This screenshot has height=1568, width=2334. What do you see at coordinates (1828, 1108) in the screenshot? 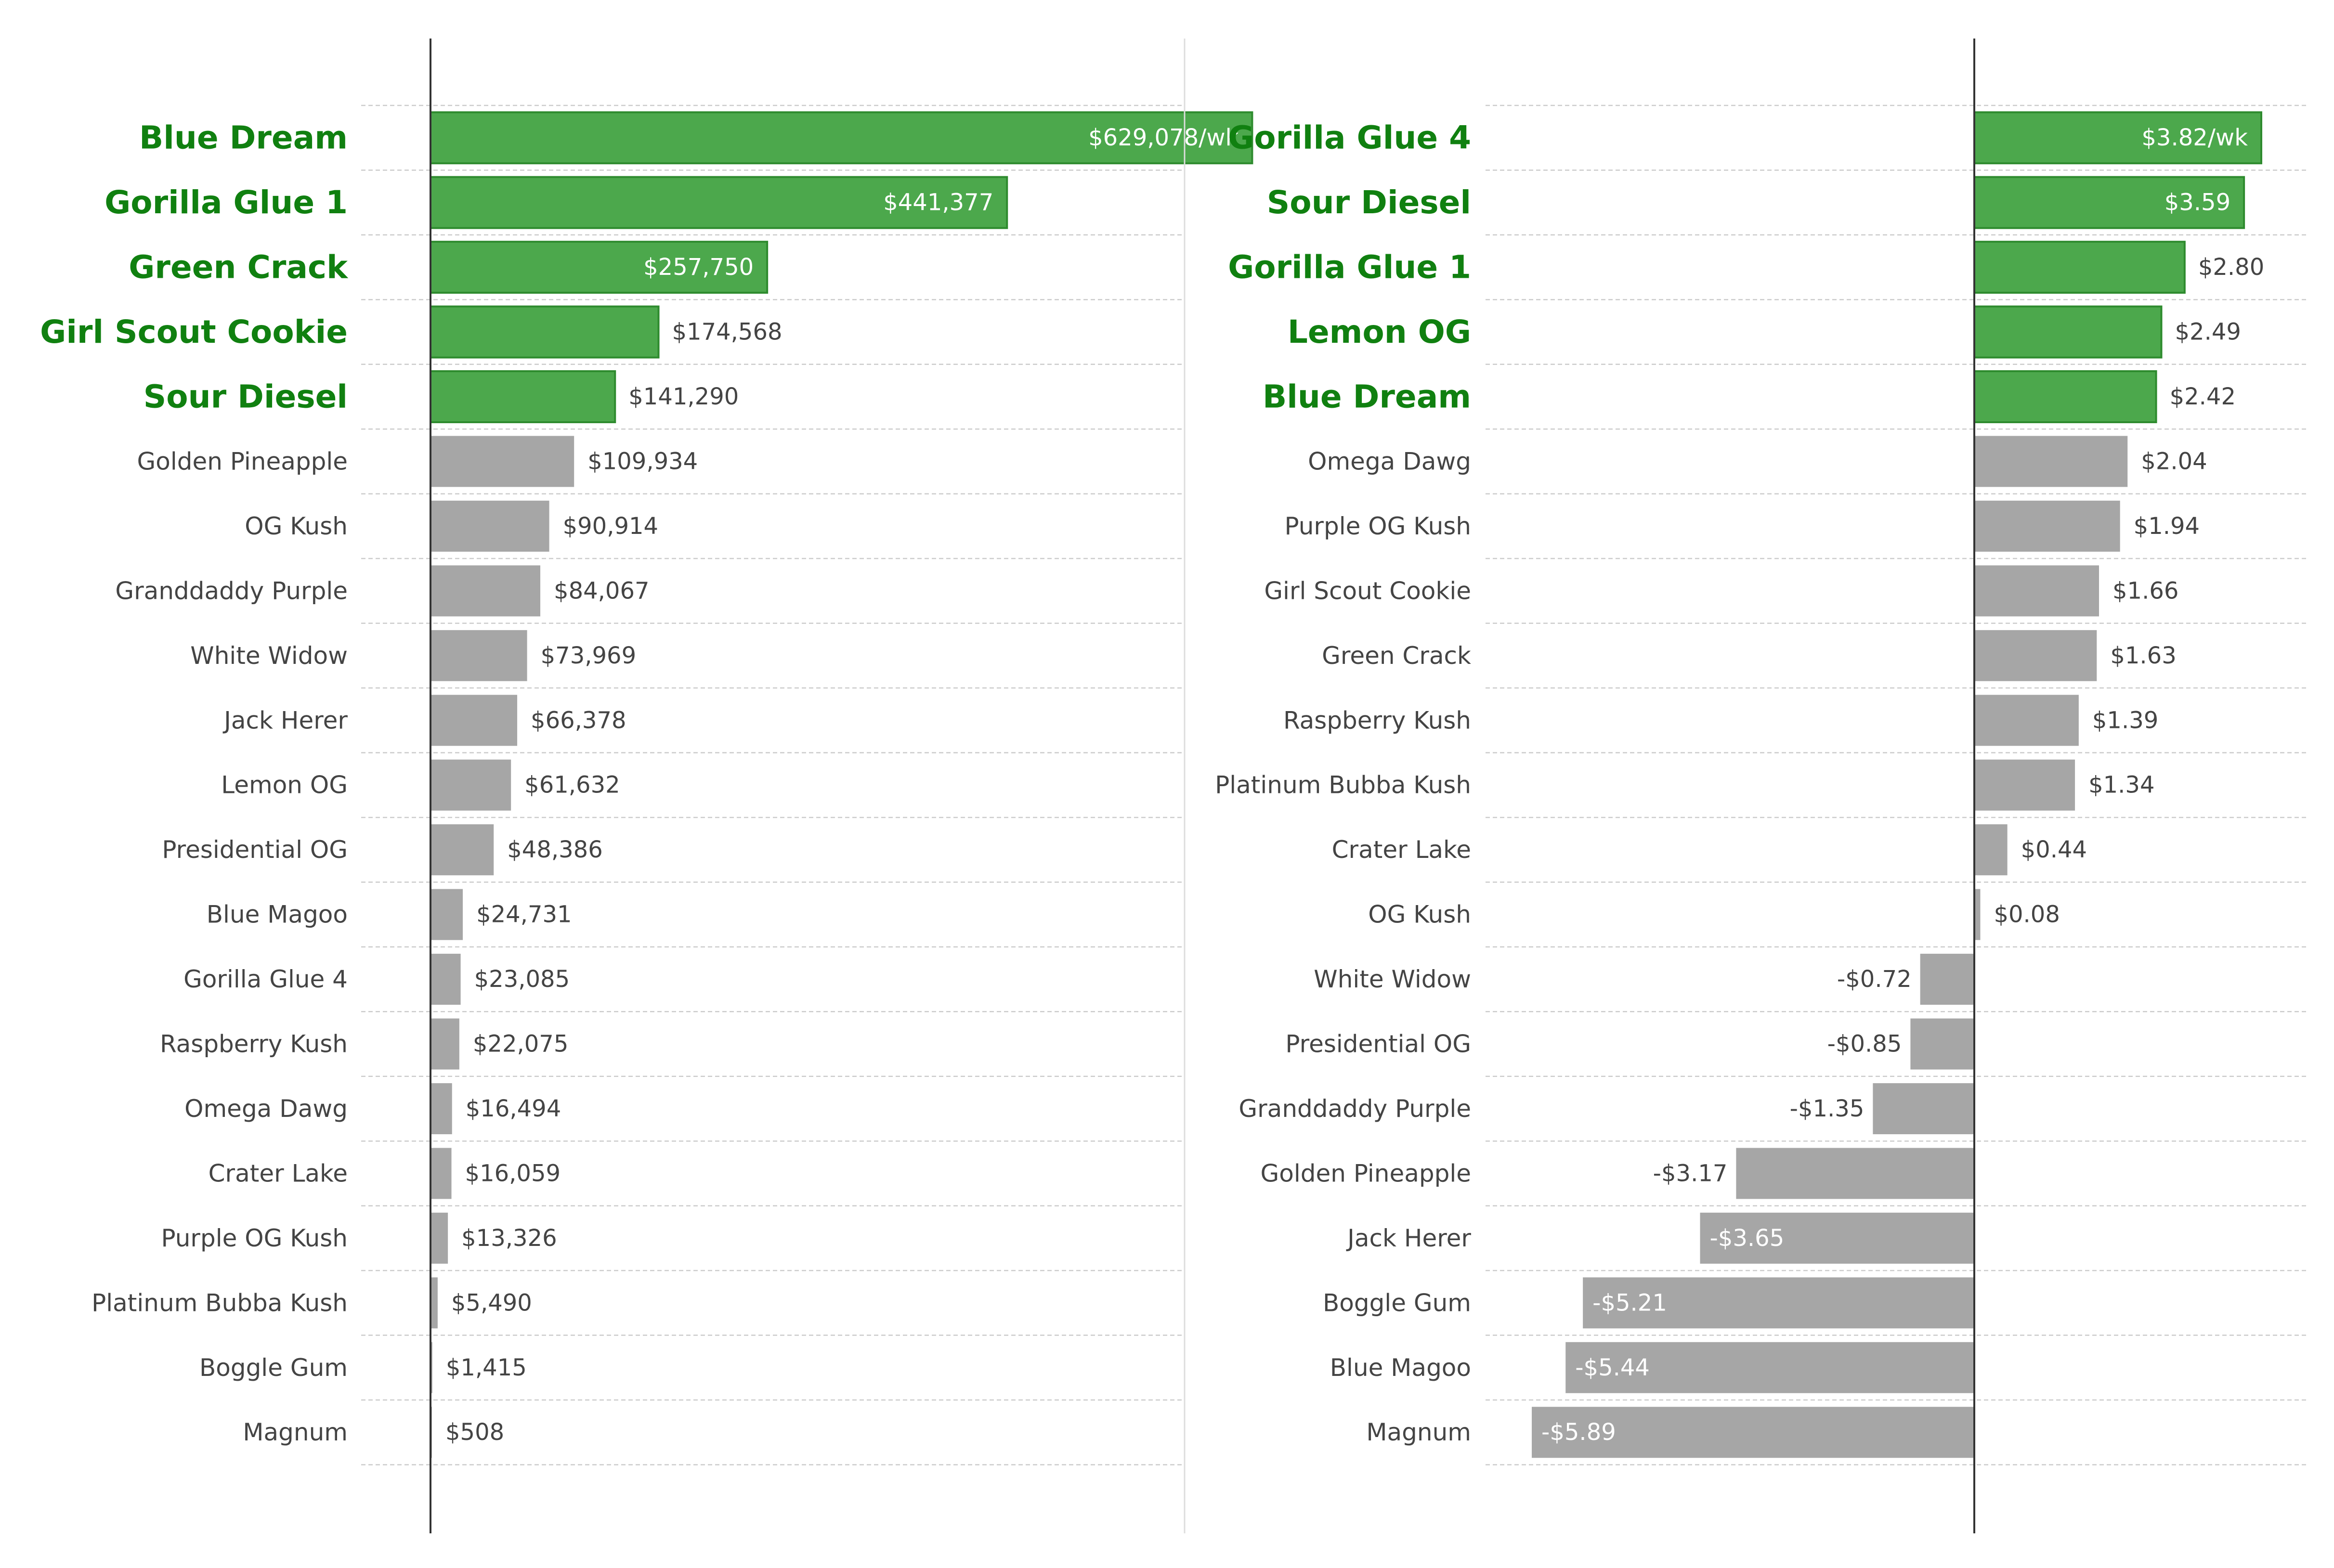
I see `value-label: -$1.35` at bounding box center [1828, 1108].